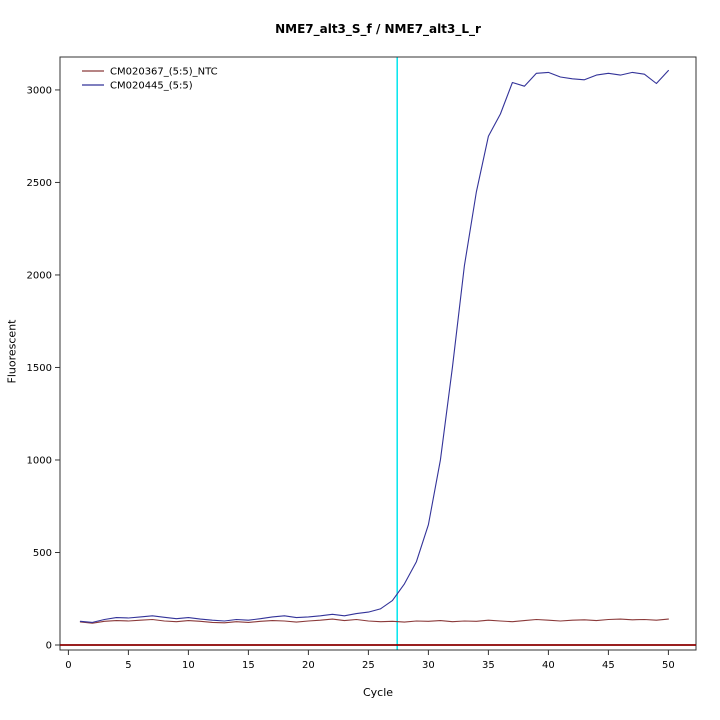 The height and width of the screenshot is (720, 720). I want to click on x-tick-label: 5, so click(128, 665).